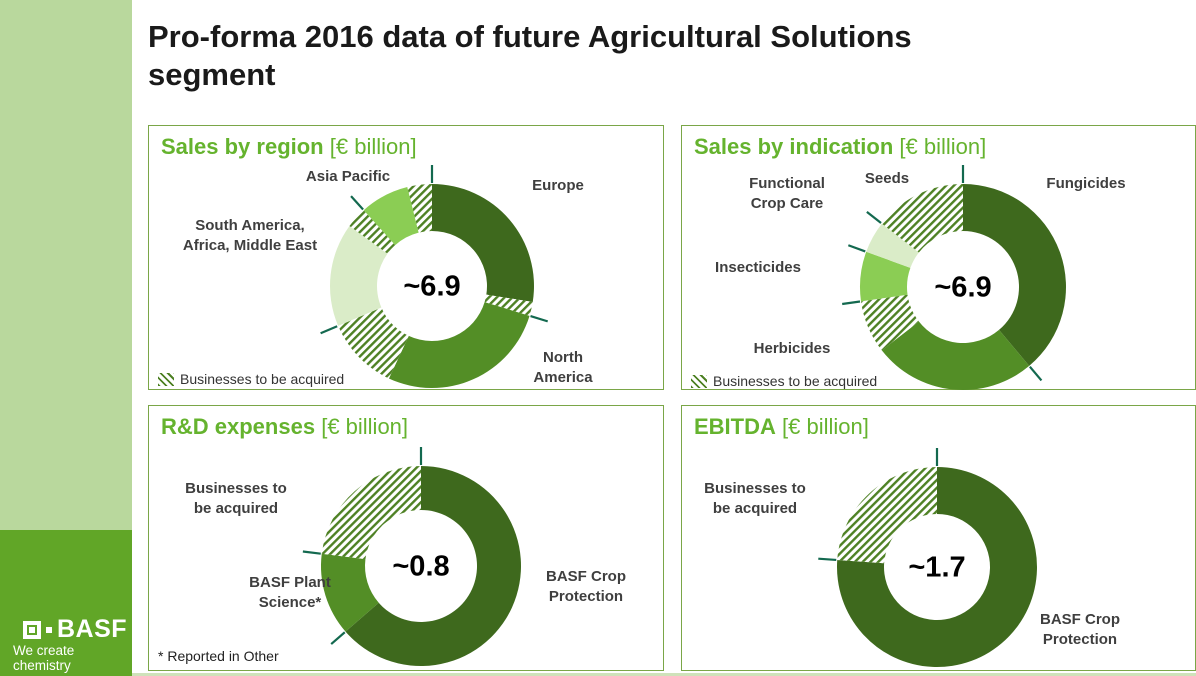  What do you see at coordinates (66, 265) in the screenshot?
I see `sidebar-accent-bar` at bounding box center [66, 265].